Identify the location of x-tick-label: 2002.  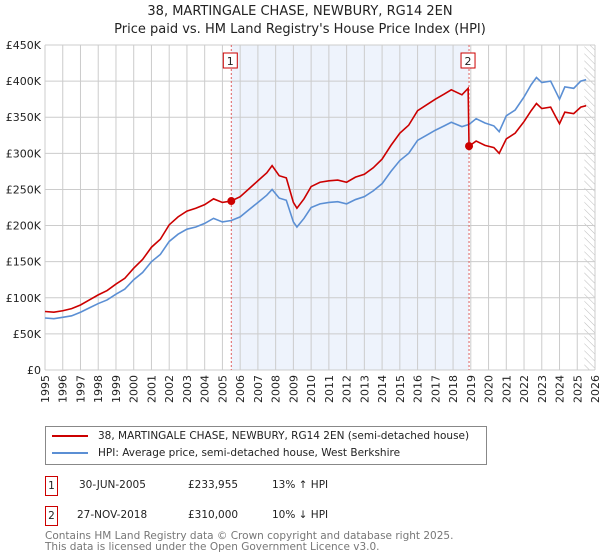
(169, 389).